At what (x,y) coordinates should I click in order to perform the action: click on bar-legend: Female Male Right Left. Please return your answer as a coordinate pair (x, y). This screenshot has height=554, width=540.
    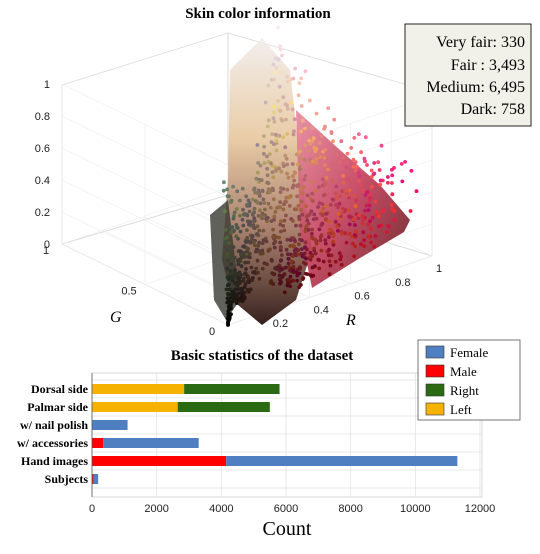
    Looking at the image, I should click on (469, 380).